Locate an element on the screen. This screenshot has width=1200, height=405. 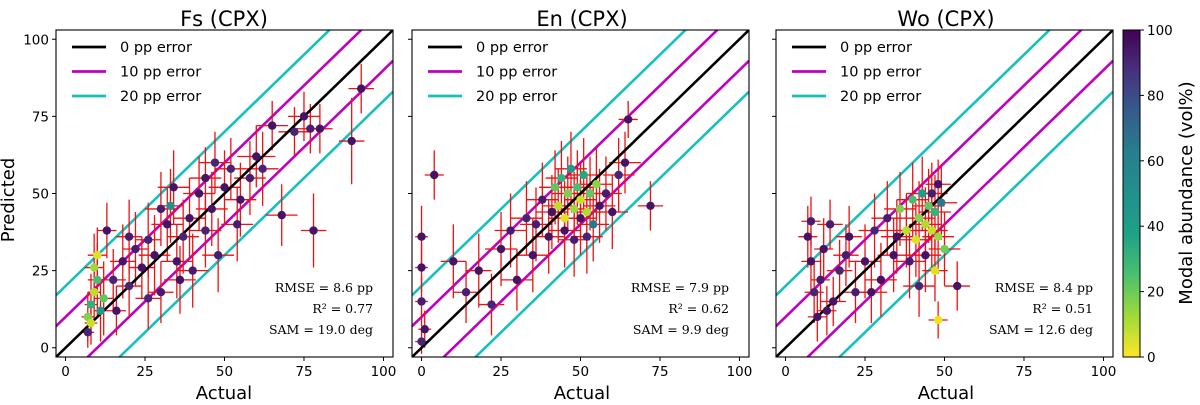
colorbar-tick-label: 20 is located at coordinates (1155, 293).